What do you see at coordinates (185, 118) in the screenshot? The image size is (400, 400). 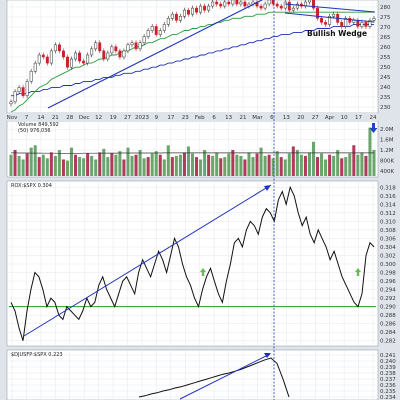 I see `x-tick-label: 23` at bounding box center [185, 118].